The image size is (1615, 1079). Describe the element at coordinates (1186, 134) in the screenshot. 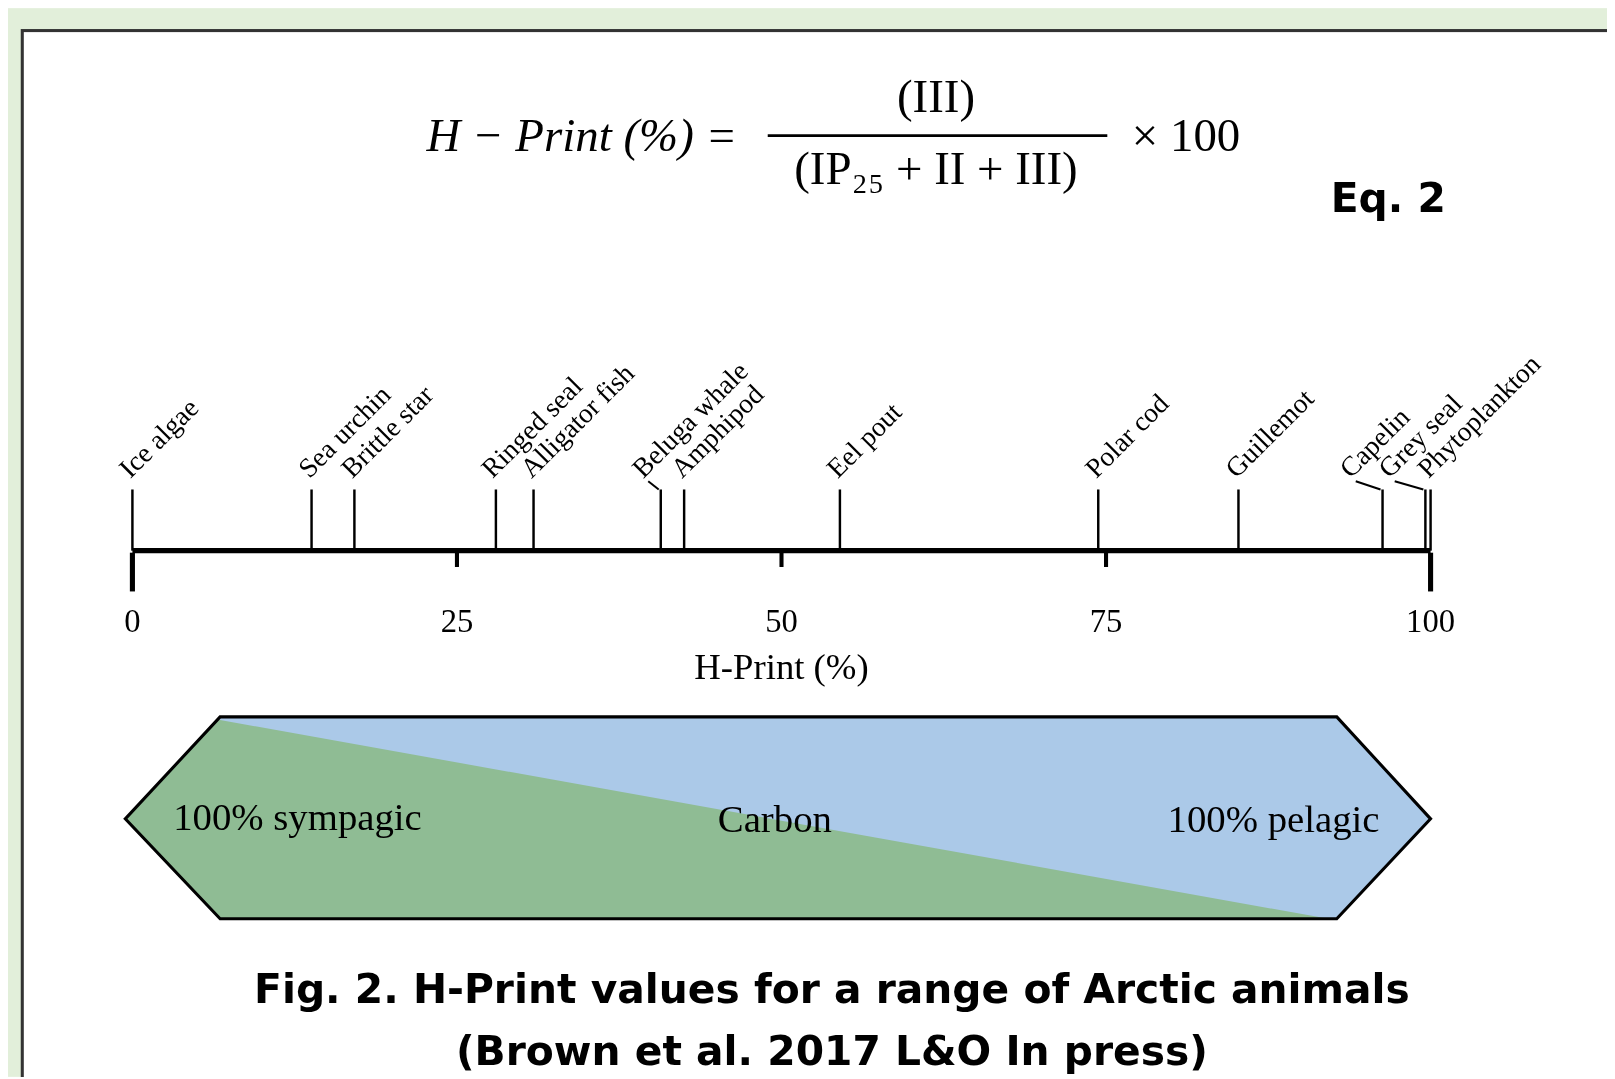

I see `text: × 100` at that location.